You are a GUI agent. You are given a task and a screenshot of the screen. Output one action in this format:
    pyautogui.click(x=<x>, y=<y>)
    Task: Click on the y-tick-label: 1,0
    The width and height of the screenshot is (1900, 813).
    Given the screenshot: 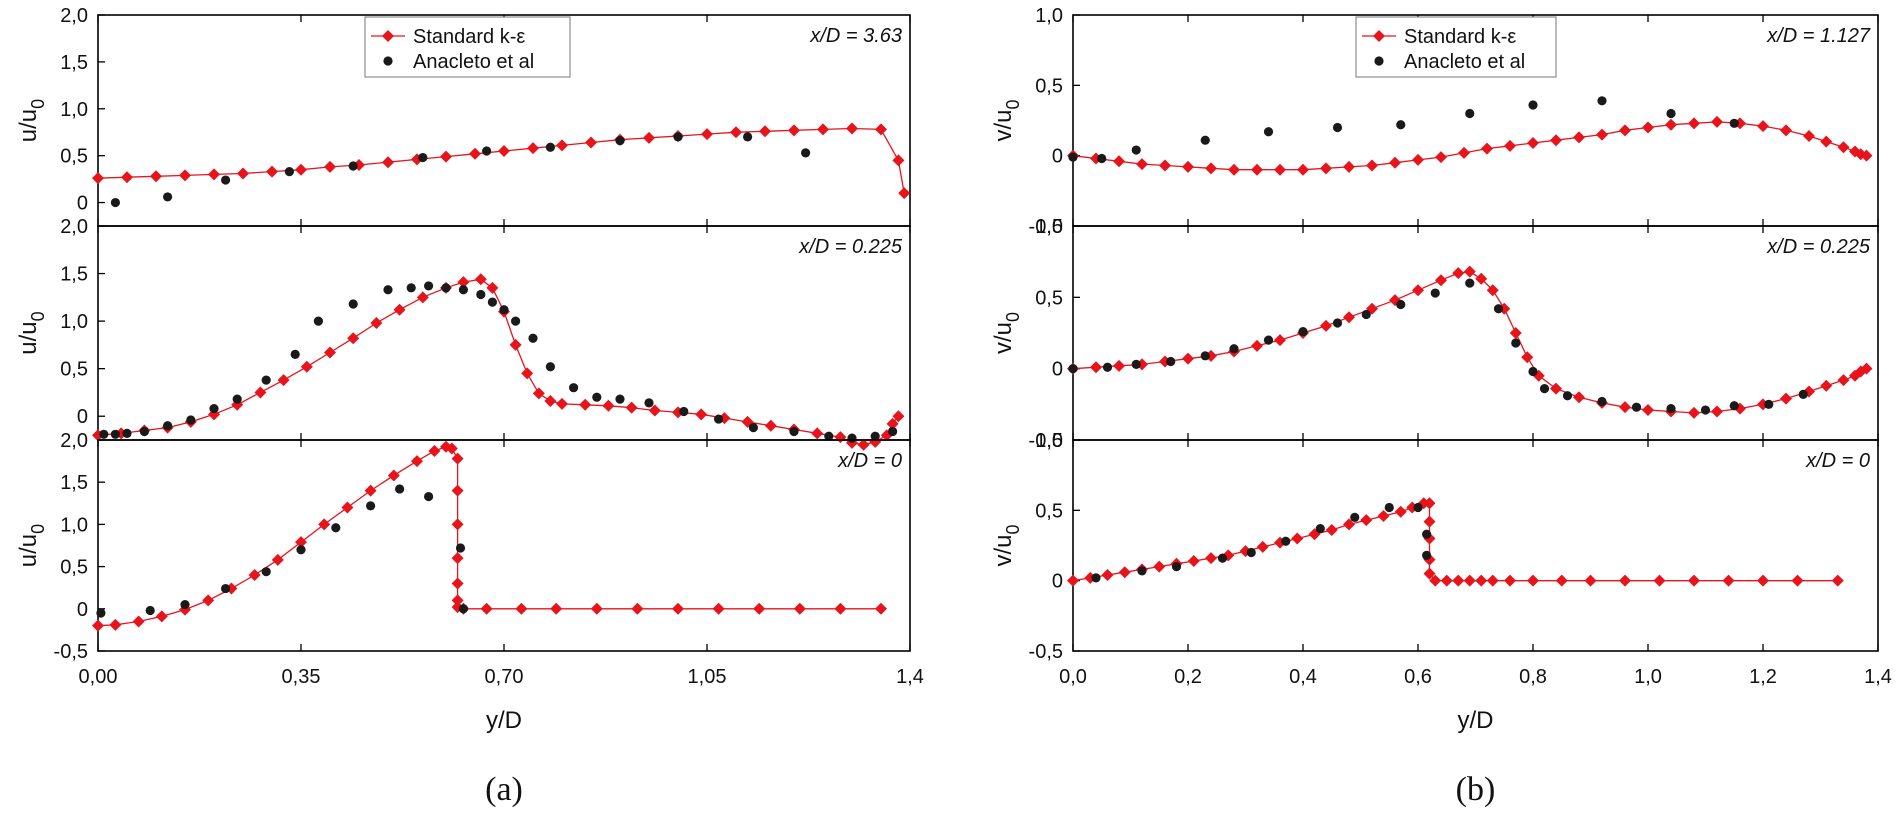 What is the action you would take?
    pyautogui.click(x=74, y=322)
    